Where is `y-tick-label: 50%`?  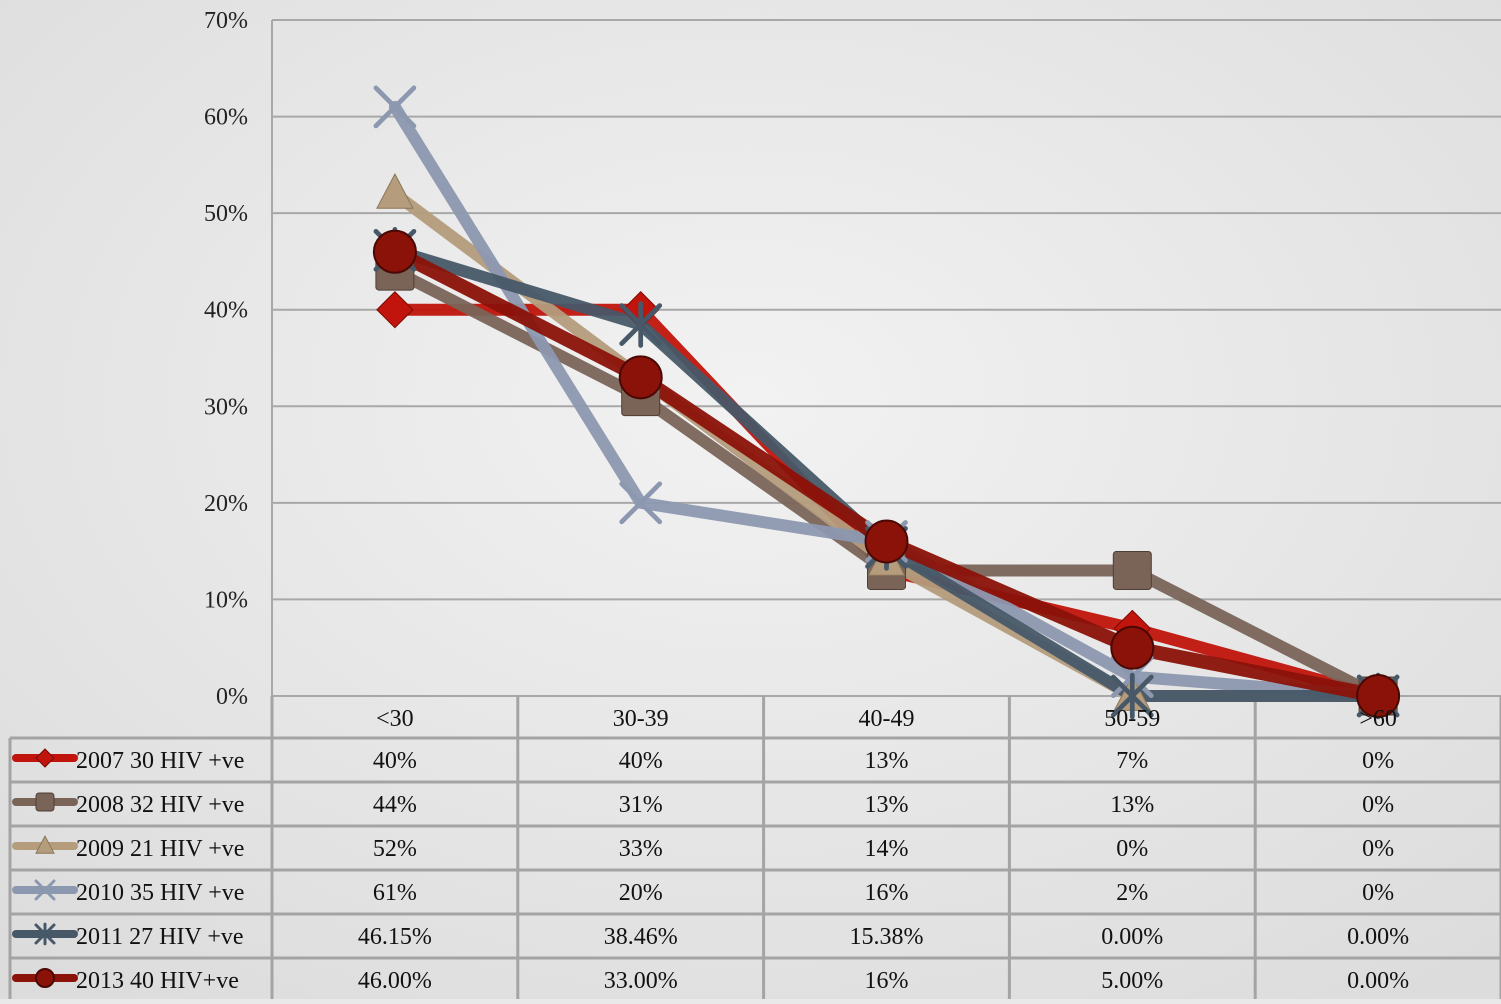 y-tick-label: 50% is located at coordinates (226, 214).